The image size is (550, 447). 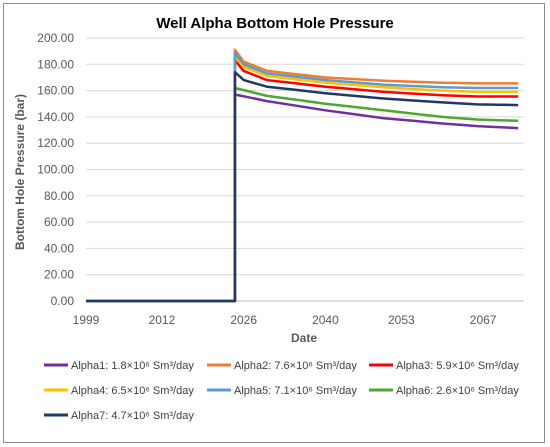 I want to click on y-tick-label: 200.00, so click(x=55, y=38).